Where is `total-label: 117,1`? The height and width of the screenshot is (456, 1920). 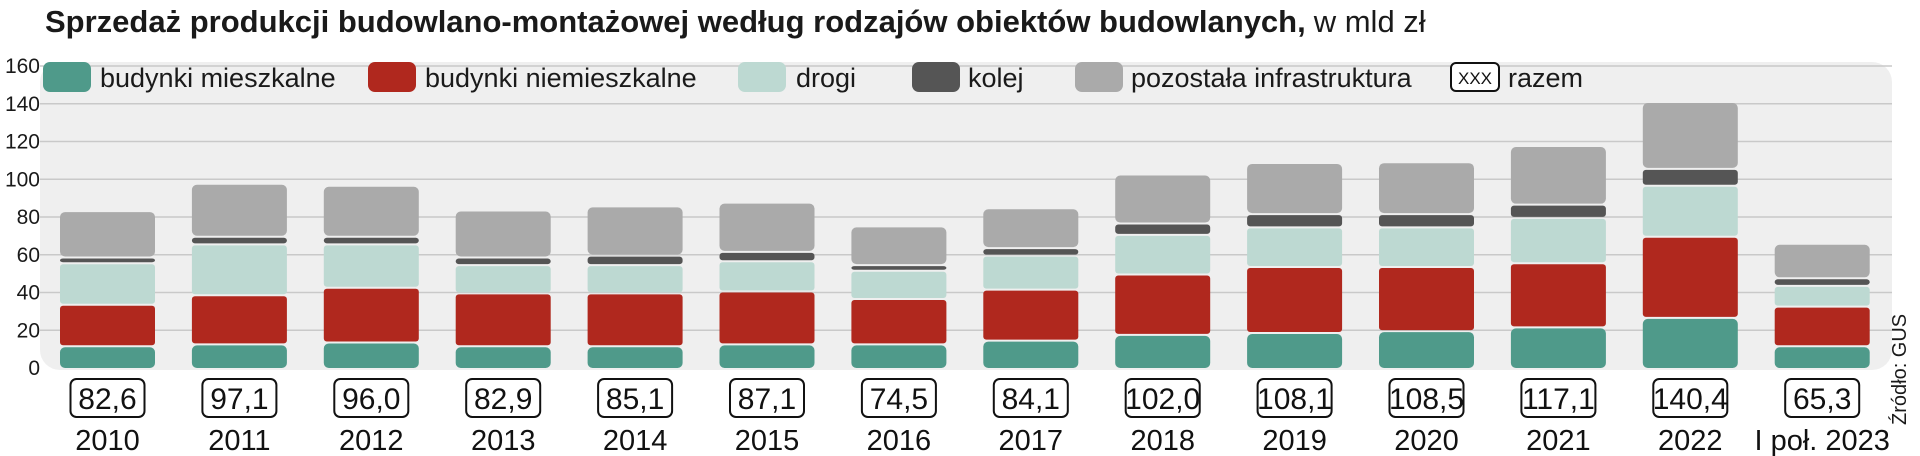
total-label: 117,1 is located at coordinates (1558, 399).